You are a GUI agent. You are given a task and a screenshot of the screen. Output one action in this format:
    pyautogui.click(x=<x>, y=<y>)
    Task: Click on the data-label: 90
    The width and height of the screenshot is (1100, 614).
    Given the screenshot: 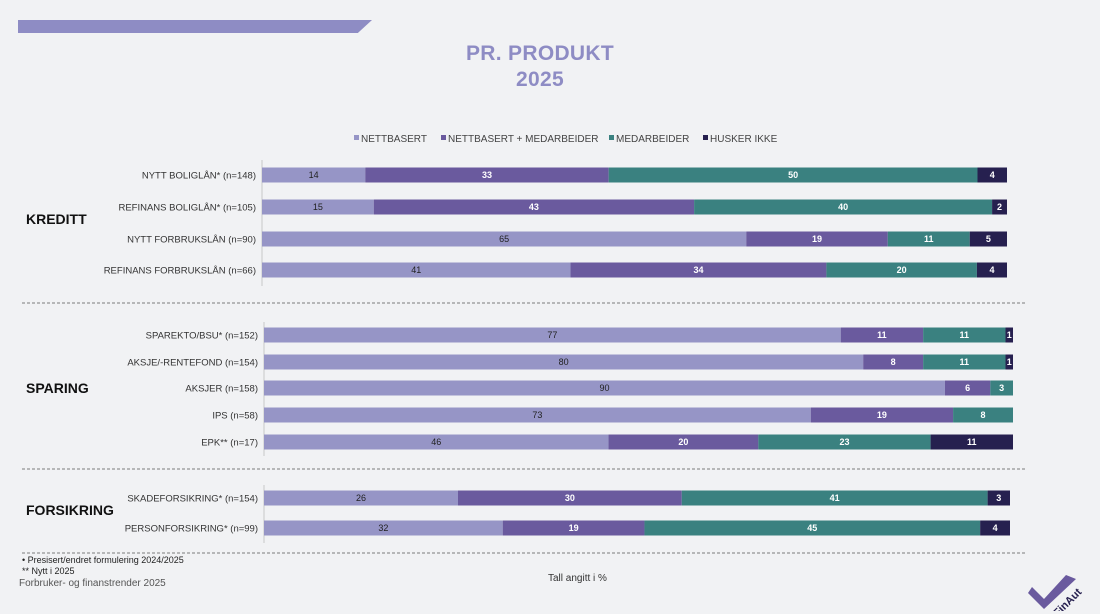 What is the action you would take?
    pyautogui.click(x=604, y=388)
    